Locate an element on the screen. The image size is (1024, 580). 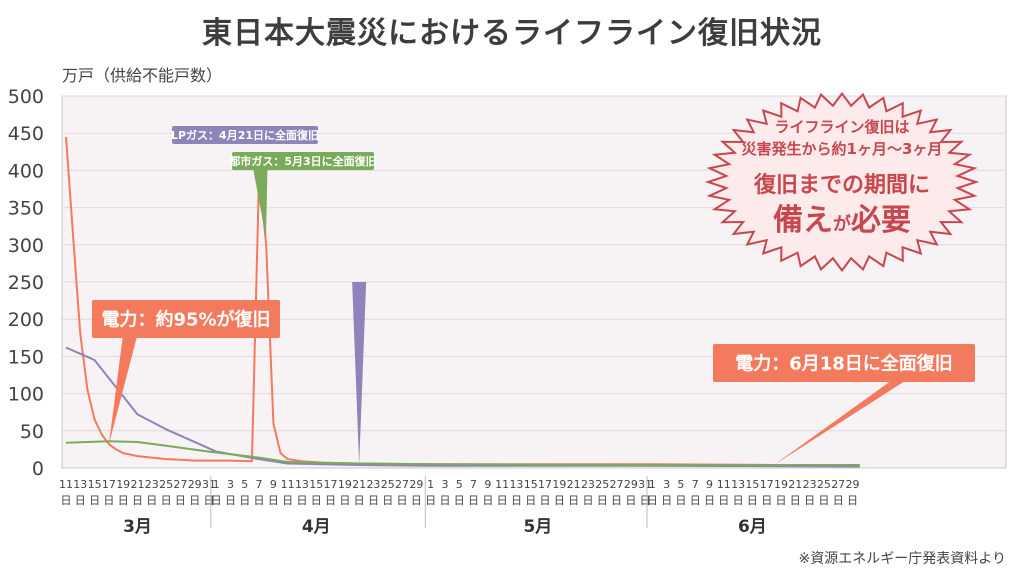
starburst-shape is located at coordinates (842, 182).